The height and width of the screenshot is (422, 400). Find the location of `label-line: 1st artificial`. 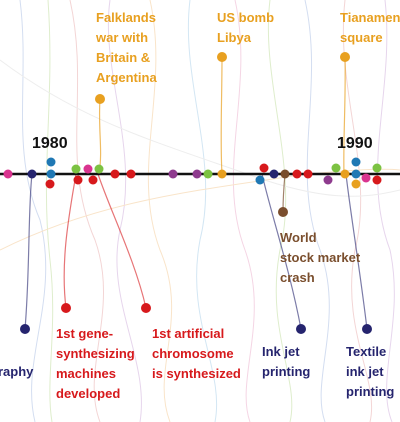

label-line: 1st artificial is located at coordinates (188, 333).